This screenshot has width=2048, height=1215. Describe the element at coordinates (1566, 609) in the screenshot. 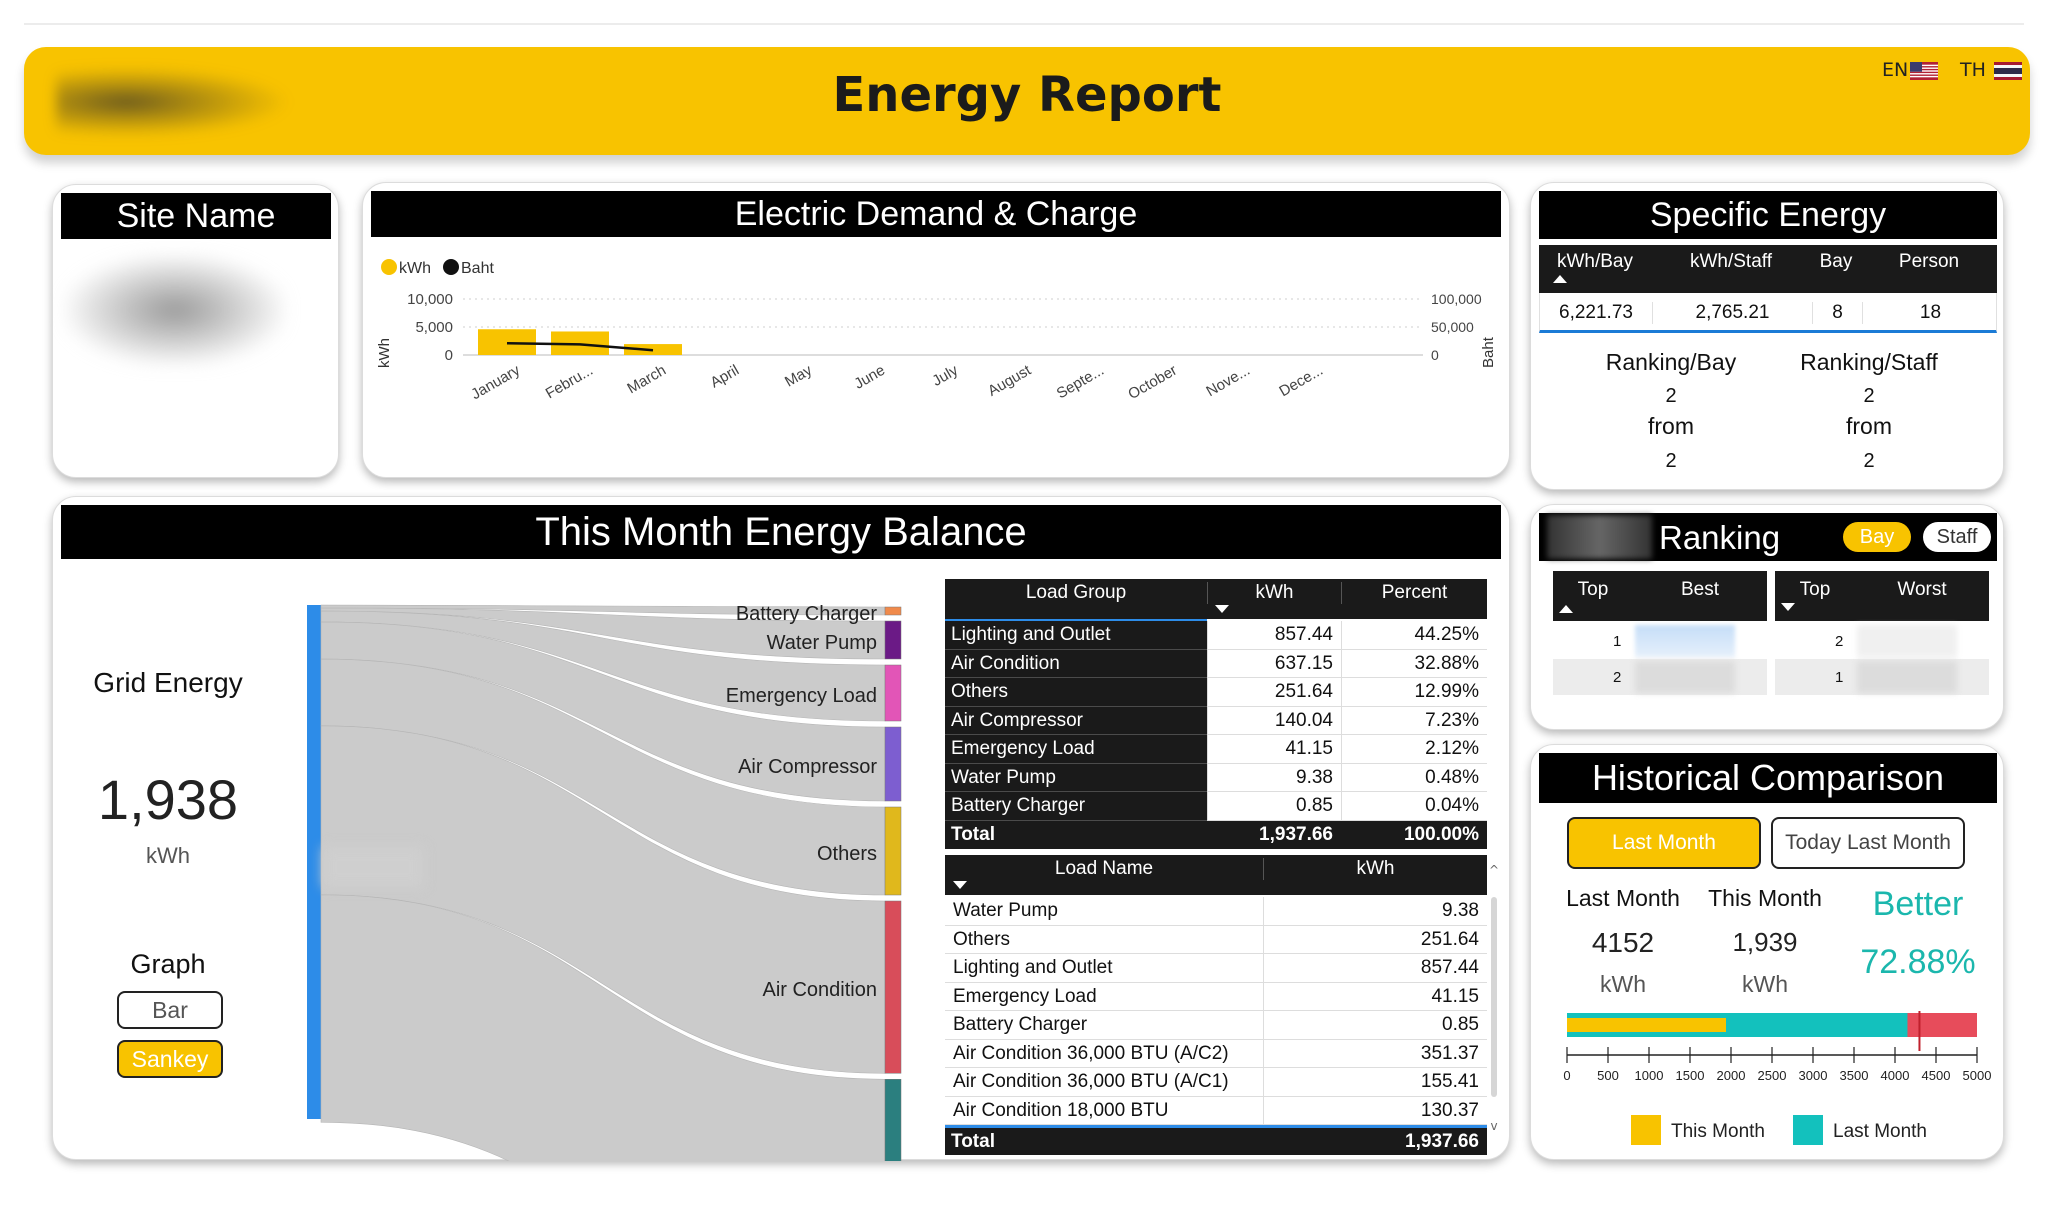

I see `sort-asc-icon` at that location.